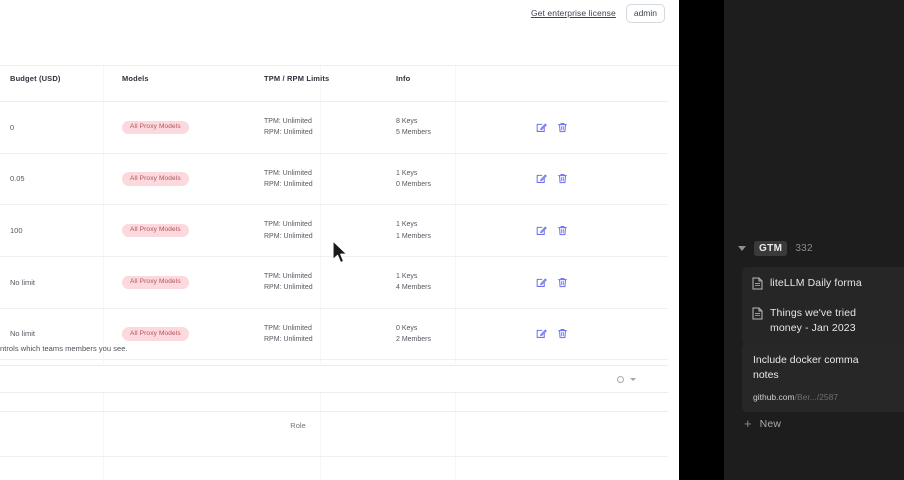  I want to click on members-count: 1 Members, so click(414, 236).